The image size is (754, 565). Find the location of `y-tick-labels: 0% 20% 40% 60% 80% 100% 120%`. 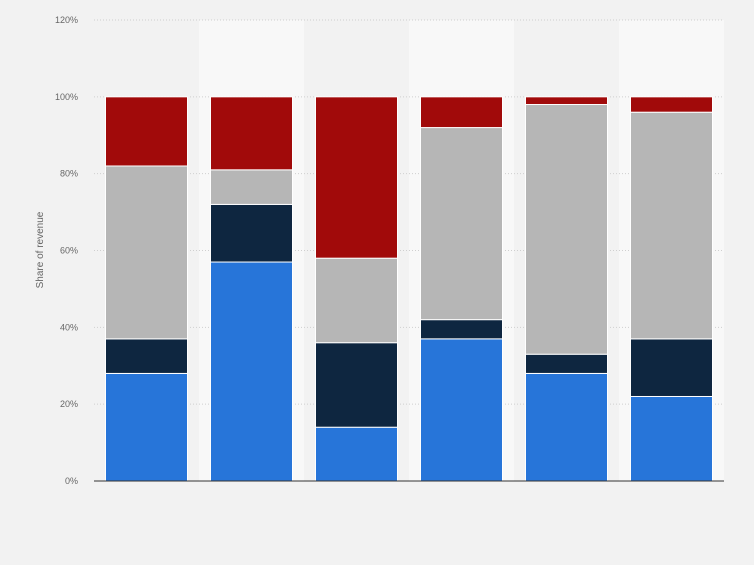

y-tick-labels: 0% 20% 40% 60% 80% 100% 120% is located at coordinates (66, 250).